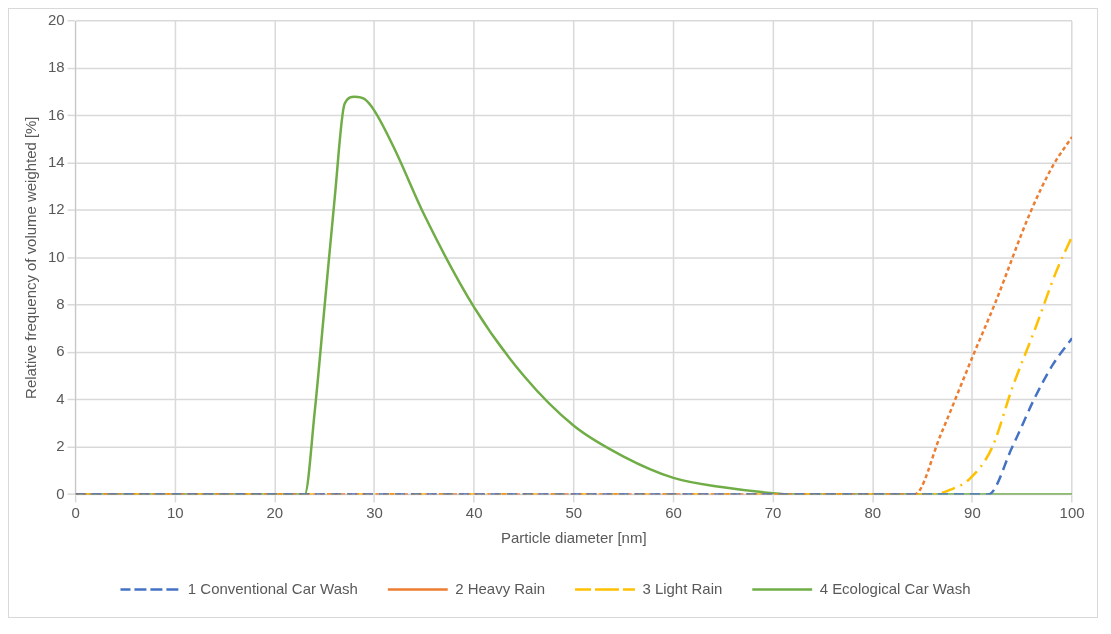  What do you see at coordinates (500, 588) in the screenshot?
I see `legend-label: 2 Heavy Rain` at bounding box center [500, 588].